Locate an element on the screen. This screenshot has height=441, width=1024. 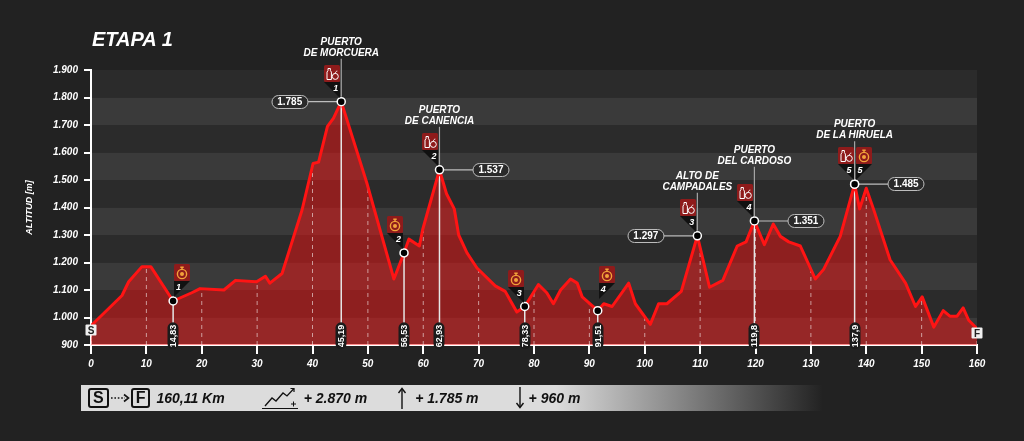
y-tick-label: 1.100 is located at coordinates (65, 289).